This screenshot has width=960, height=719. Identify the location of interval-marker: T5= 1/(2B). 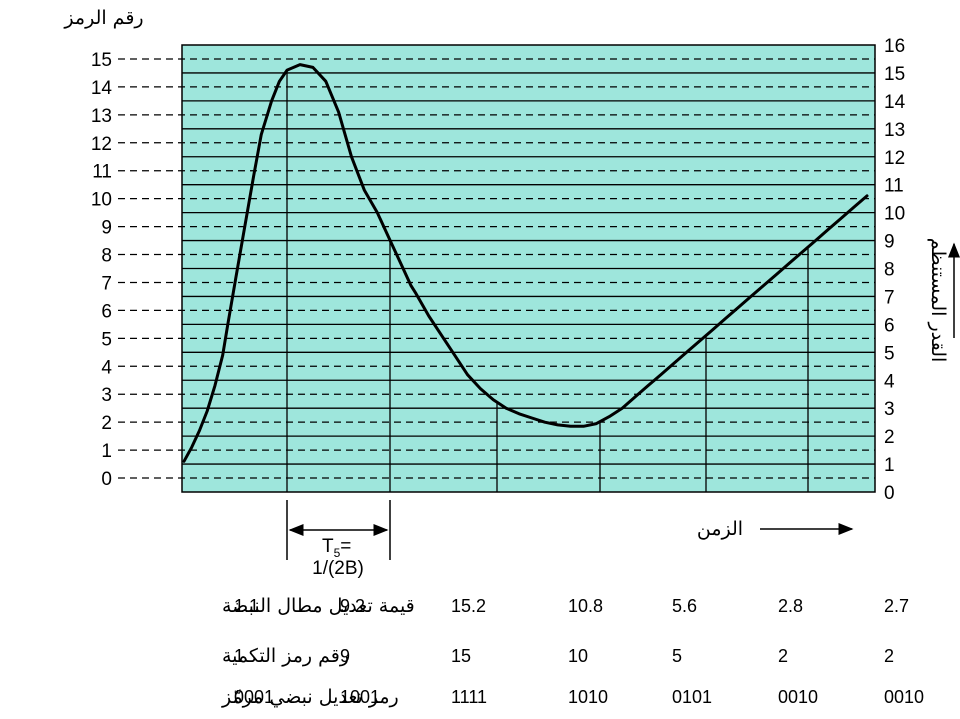
(338, 539).